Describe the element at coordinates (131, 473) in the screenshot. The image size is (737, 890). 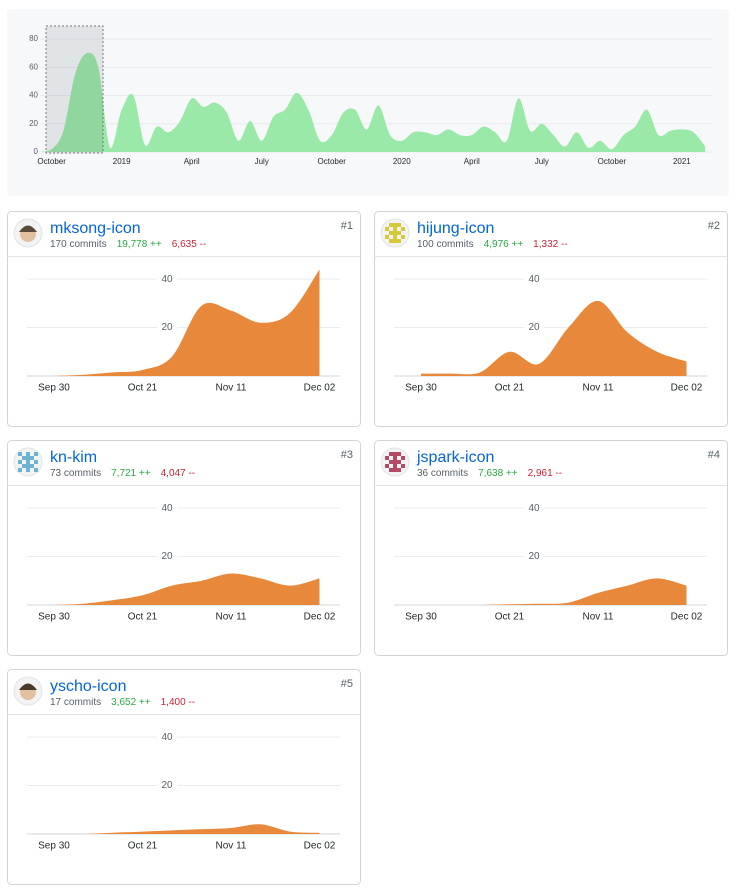
I see `additions: 7,721 ++` at that location.